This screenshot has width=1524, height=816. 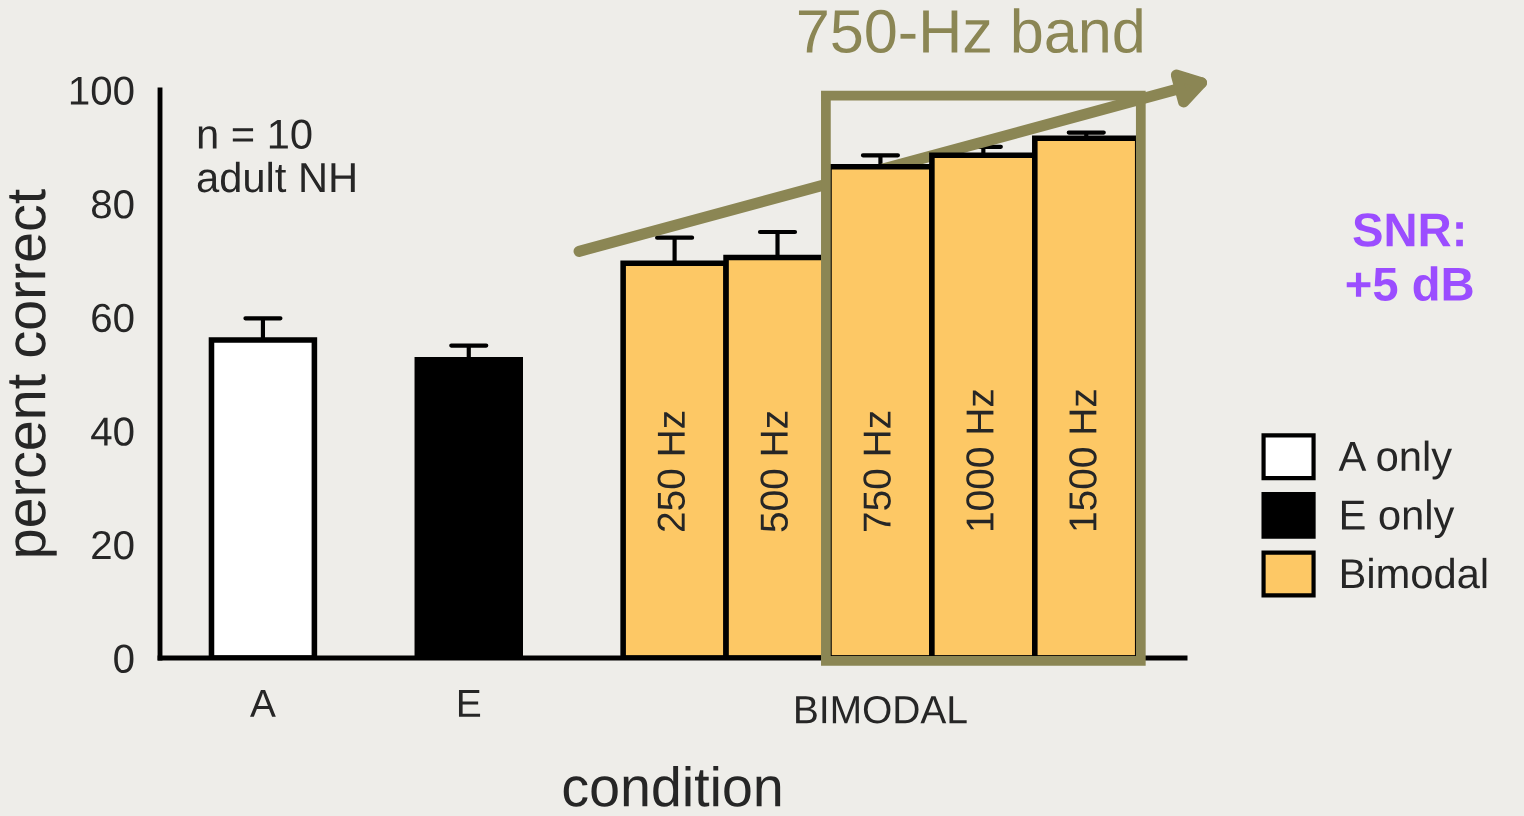 I want to click on y-tick-label: 100, so click(x=102, y=90).